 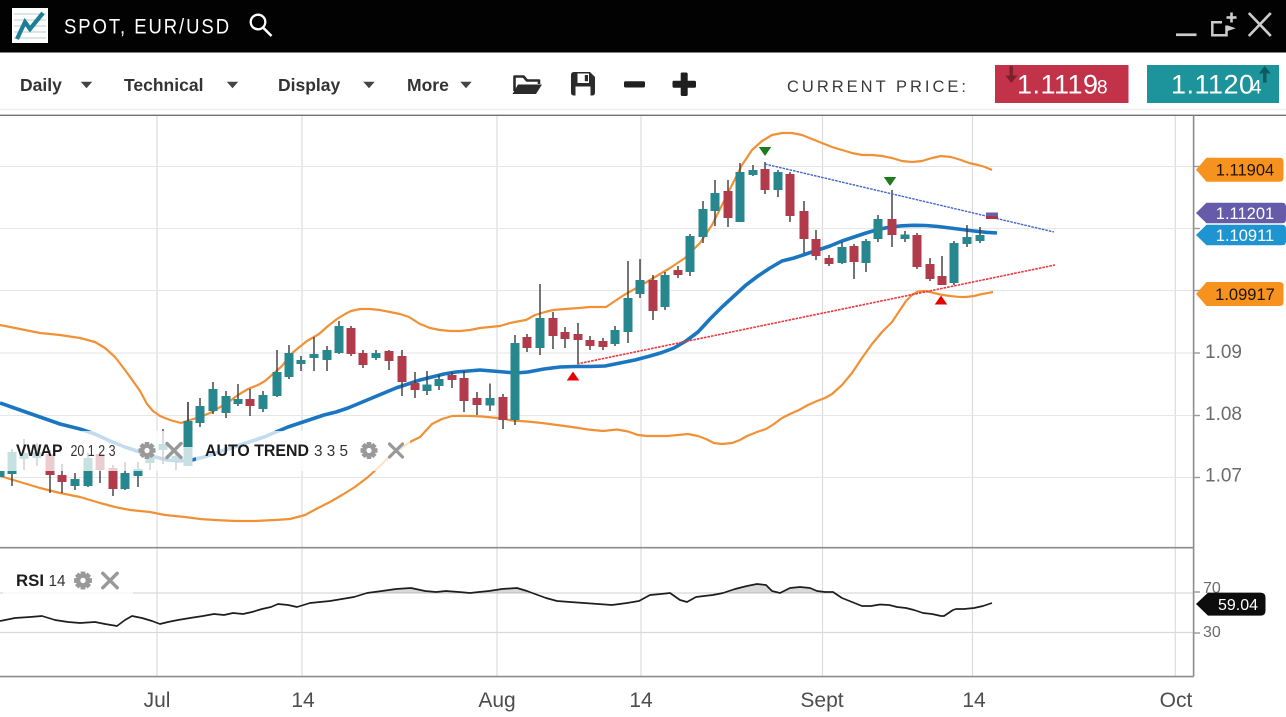 I want to click on svg-text: AUTO TREND, so click(x=257, y=451).